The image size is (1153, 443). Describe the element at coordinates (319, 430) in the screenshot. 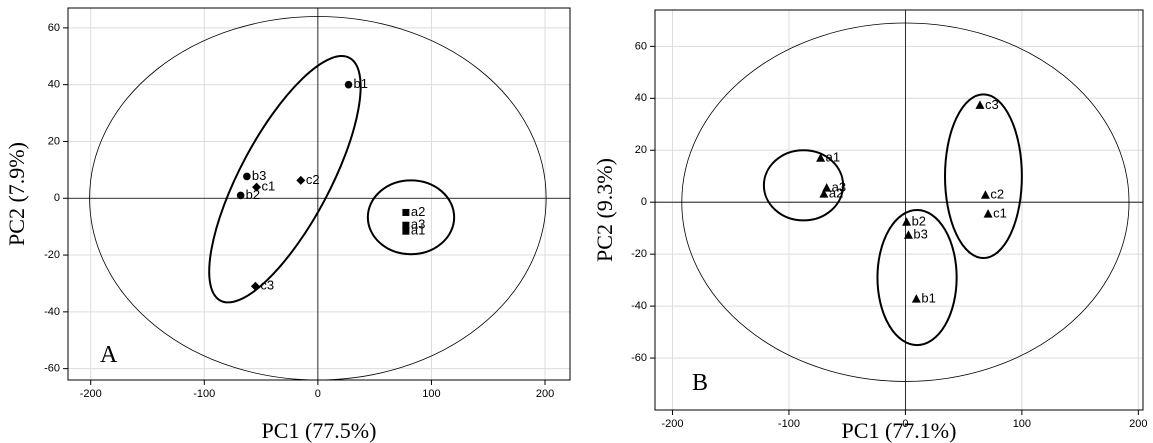

I see `x-axis-label: PC1 (77.5%)` at that location.